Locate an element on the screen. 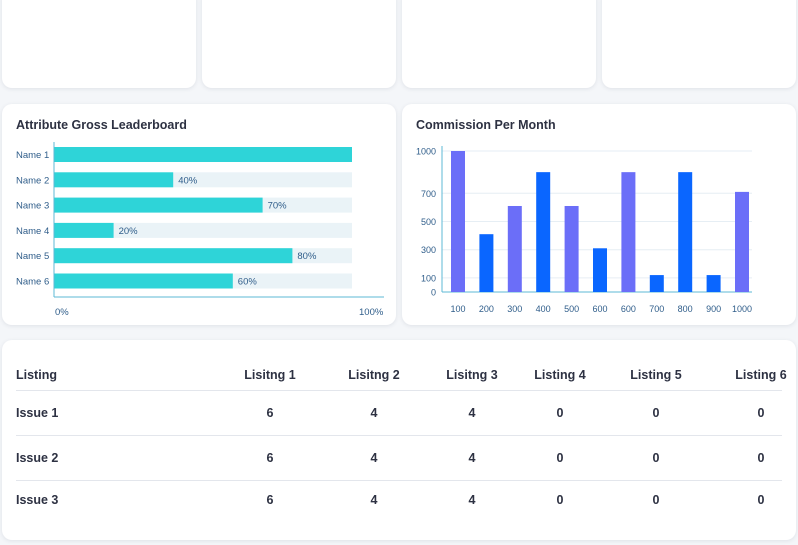 Image resolution: width=798 pixels, height=545 pixels. category-label-1: Name 1 is located at coordinates (32, 155).